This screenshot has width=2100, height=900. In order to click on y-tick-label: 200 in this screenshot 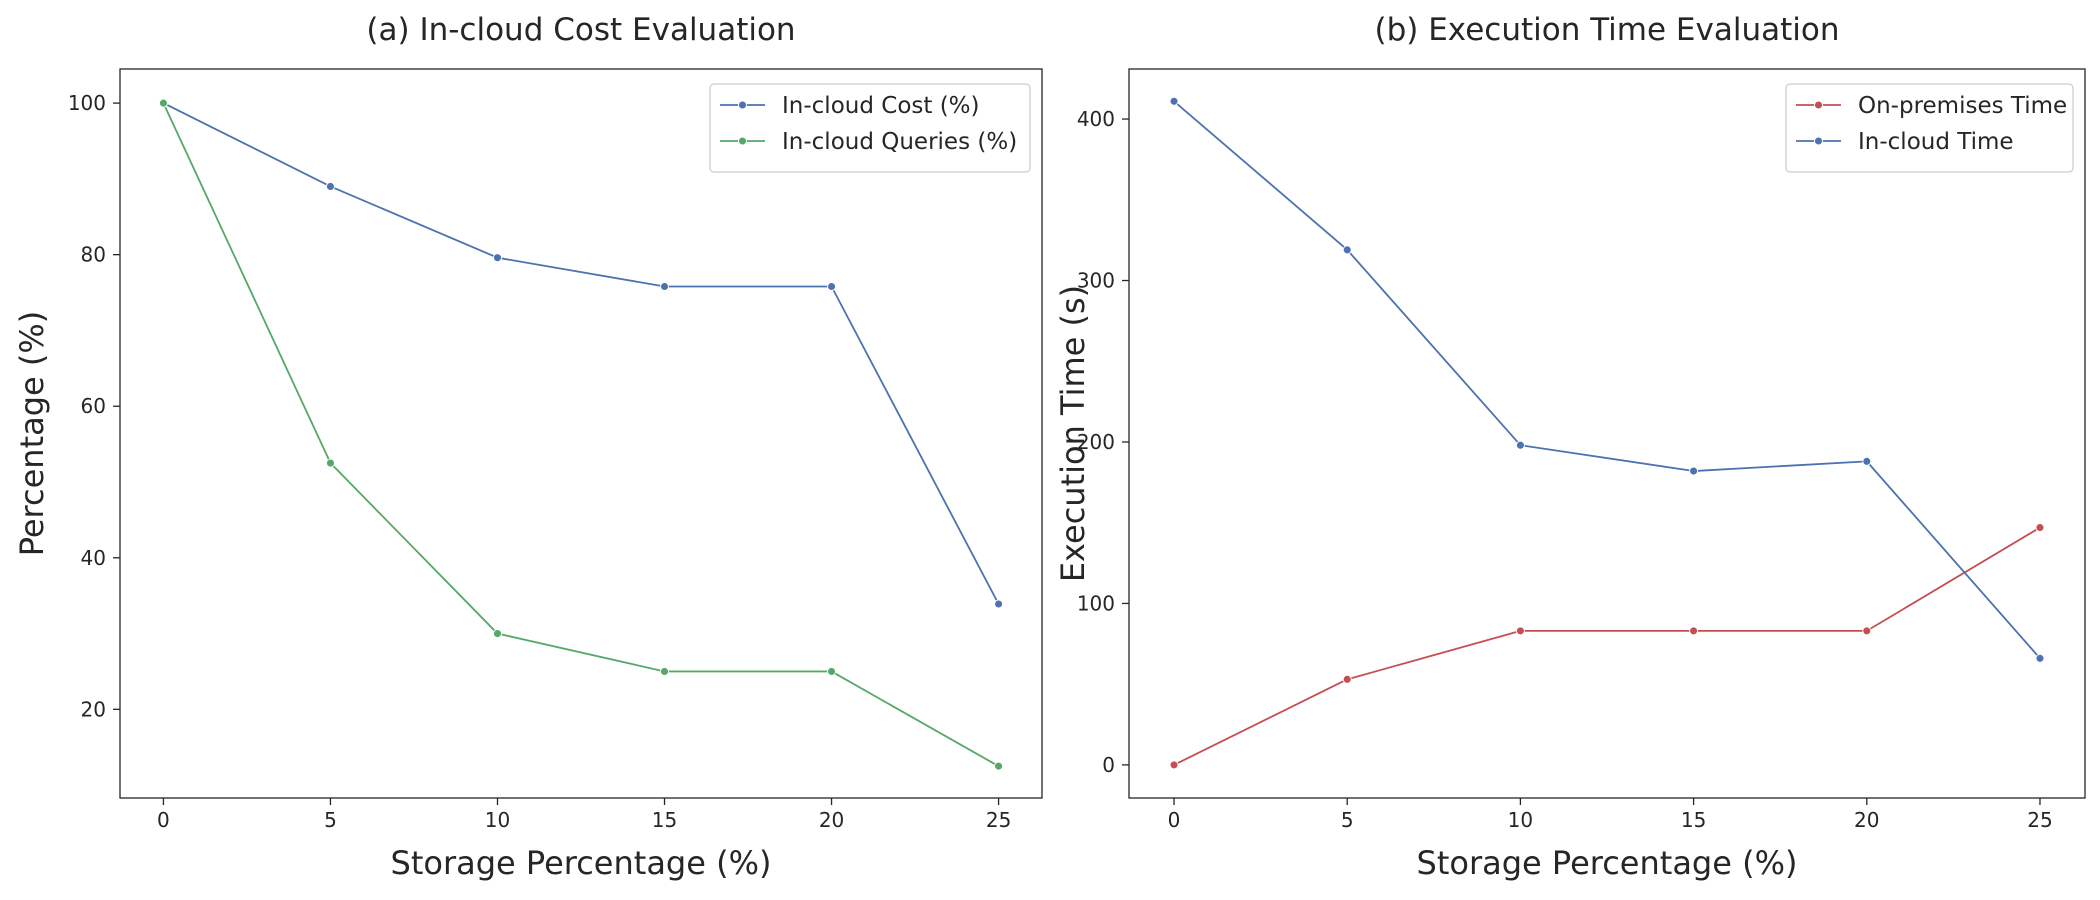, I will do `click(1096, 442)`.